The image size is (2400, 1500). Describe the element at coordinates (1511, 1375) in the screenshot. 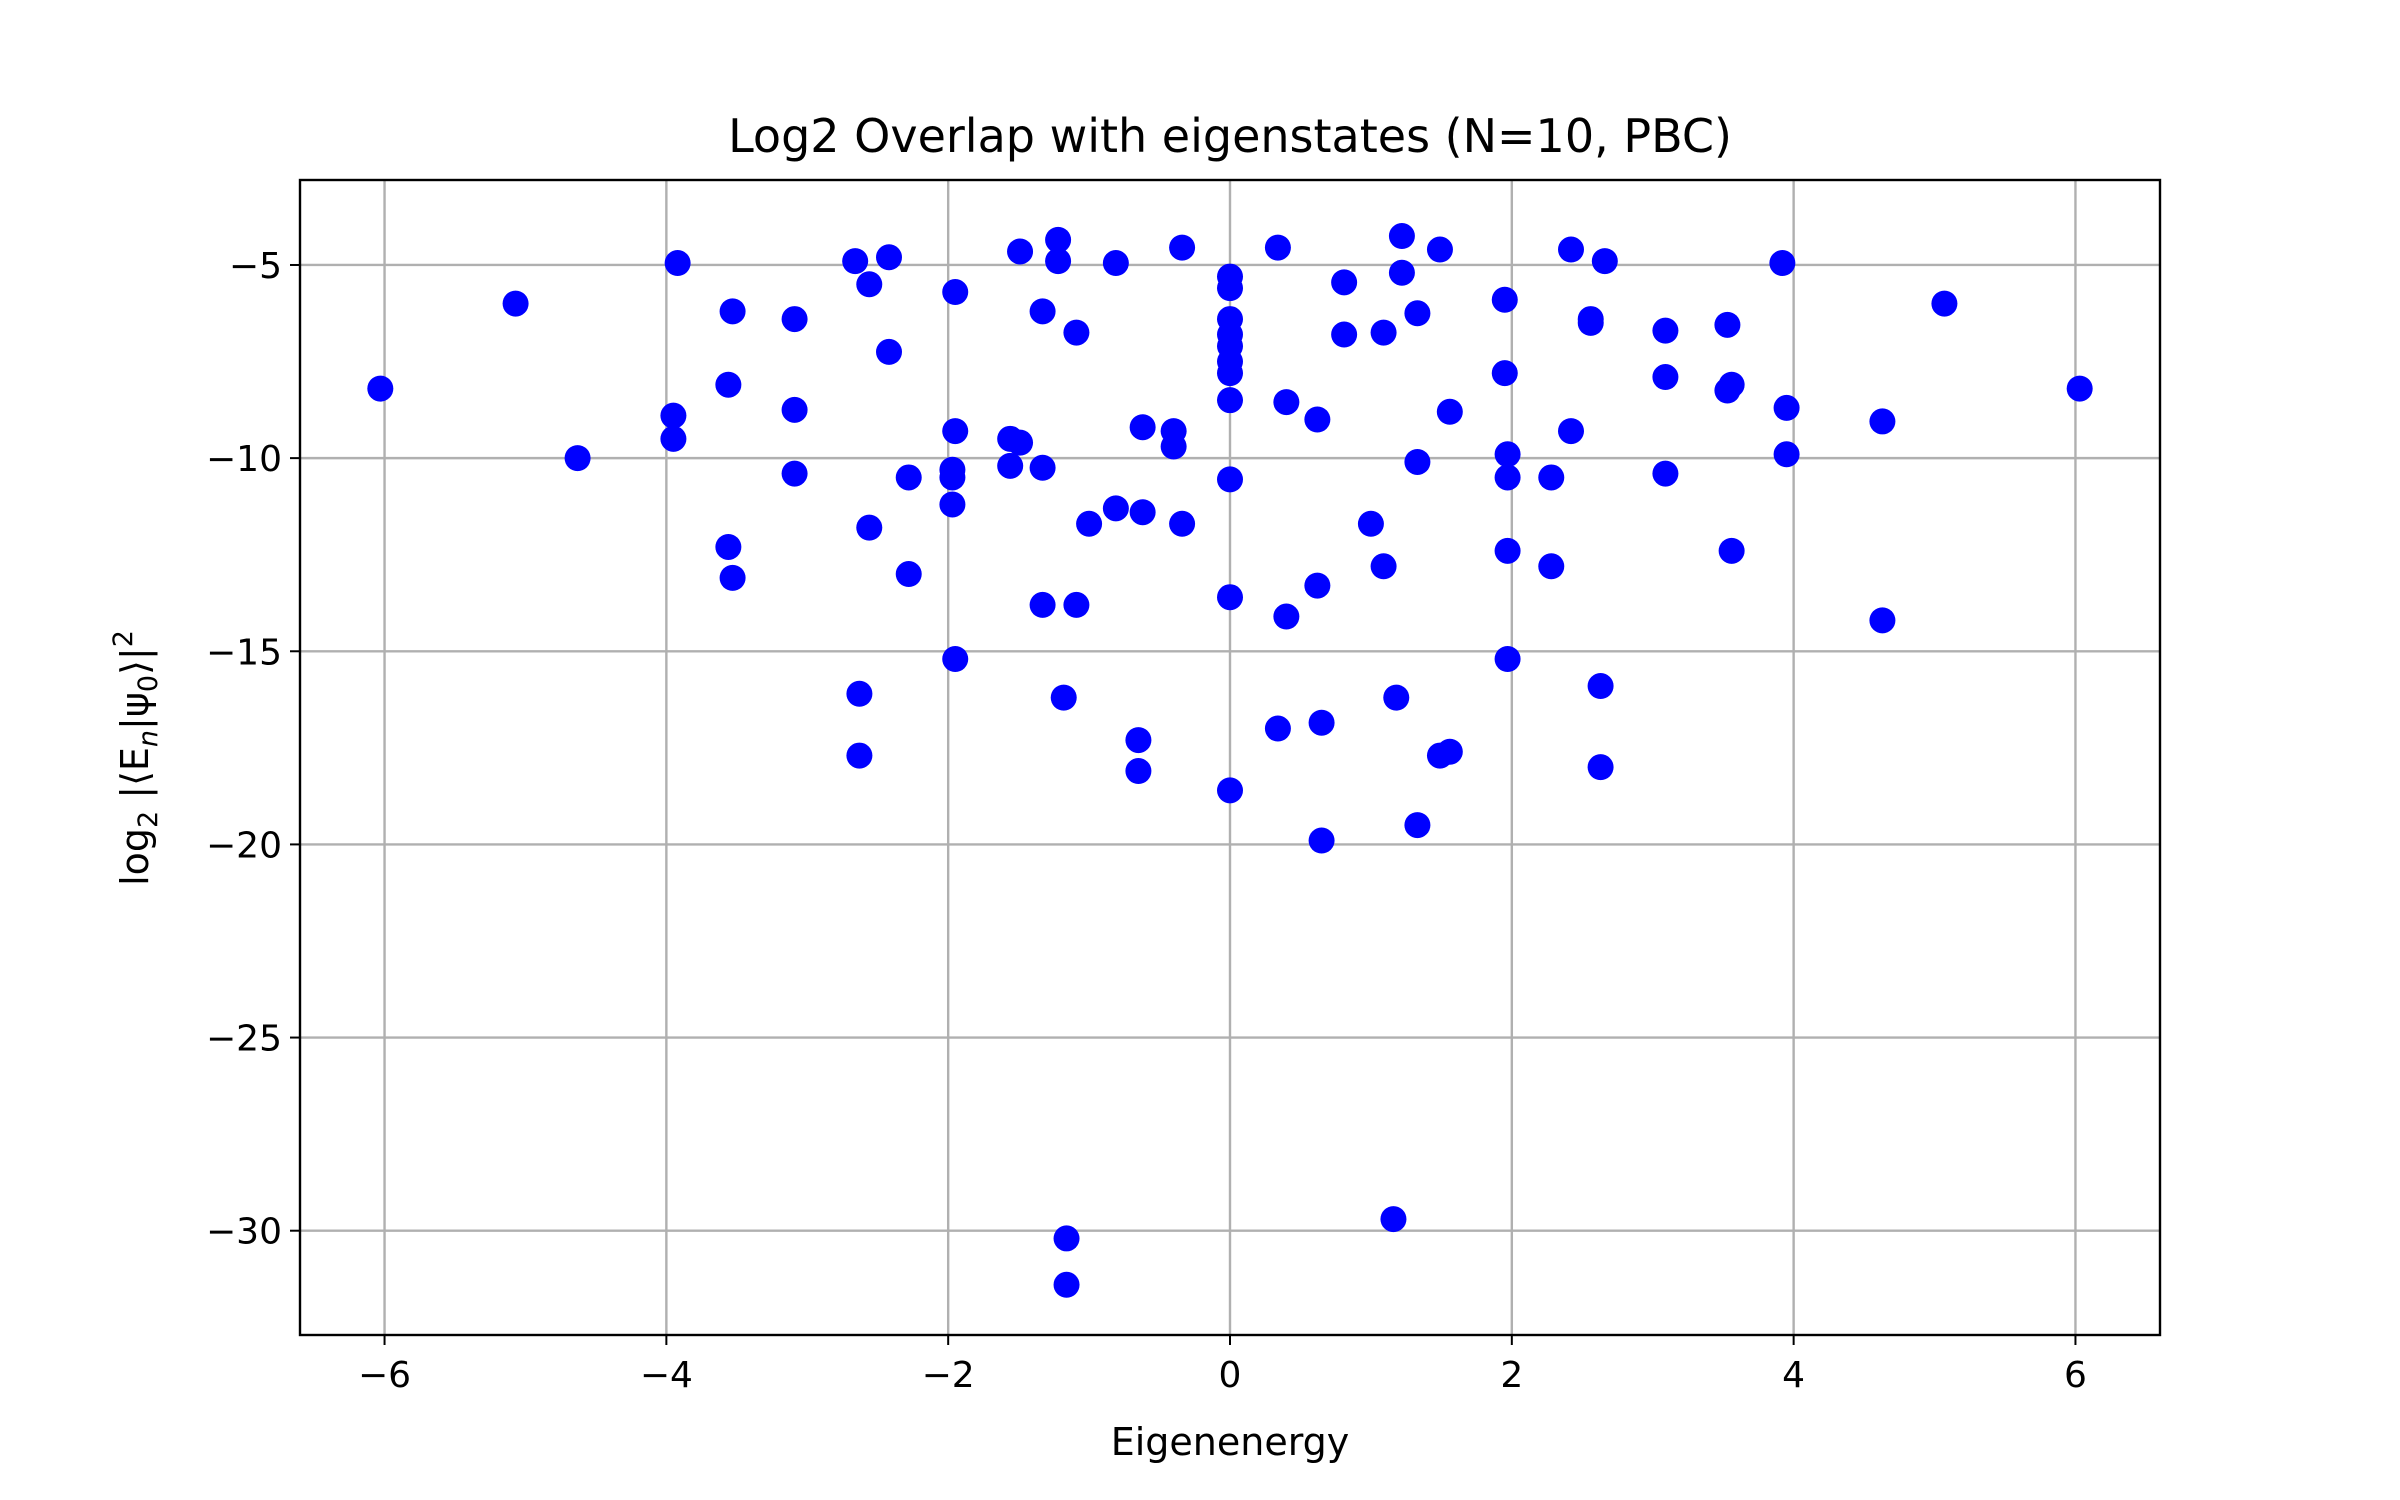

I see `x-tick-label: 2` at that location.